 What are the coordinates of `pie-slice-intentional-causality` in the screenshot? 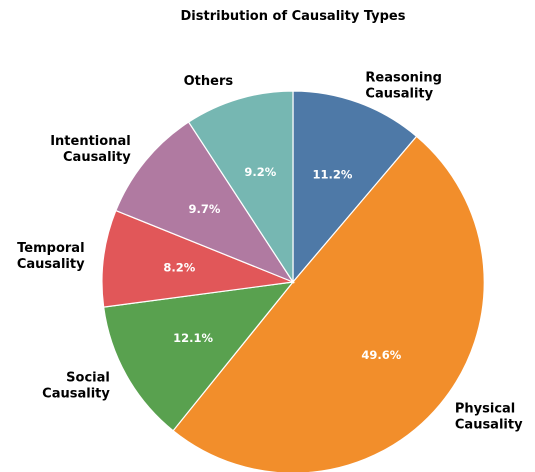 It's located at (205, 202).